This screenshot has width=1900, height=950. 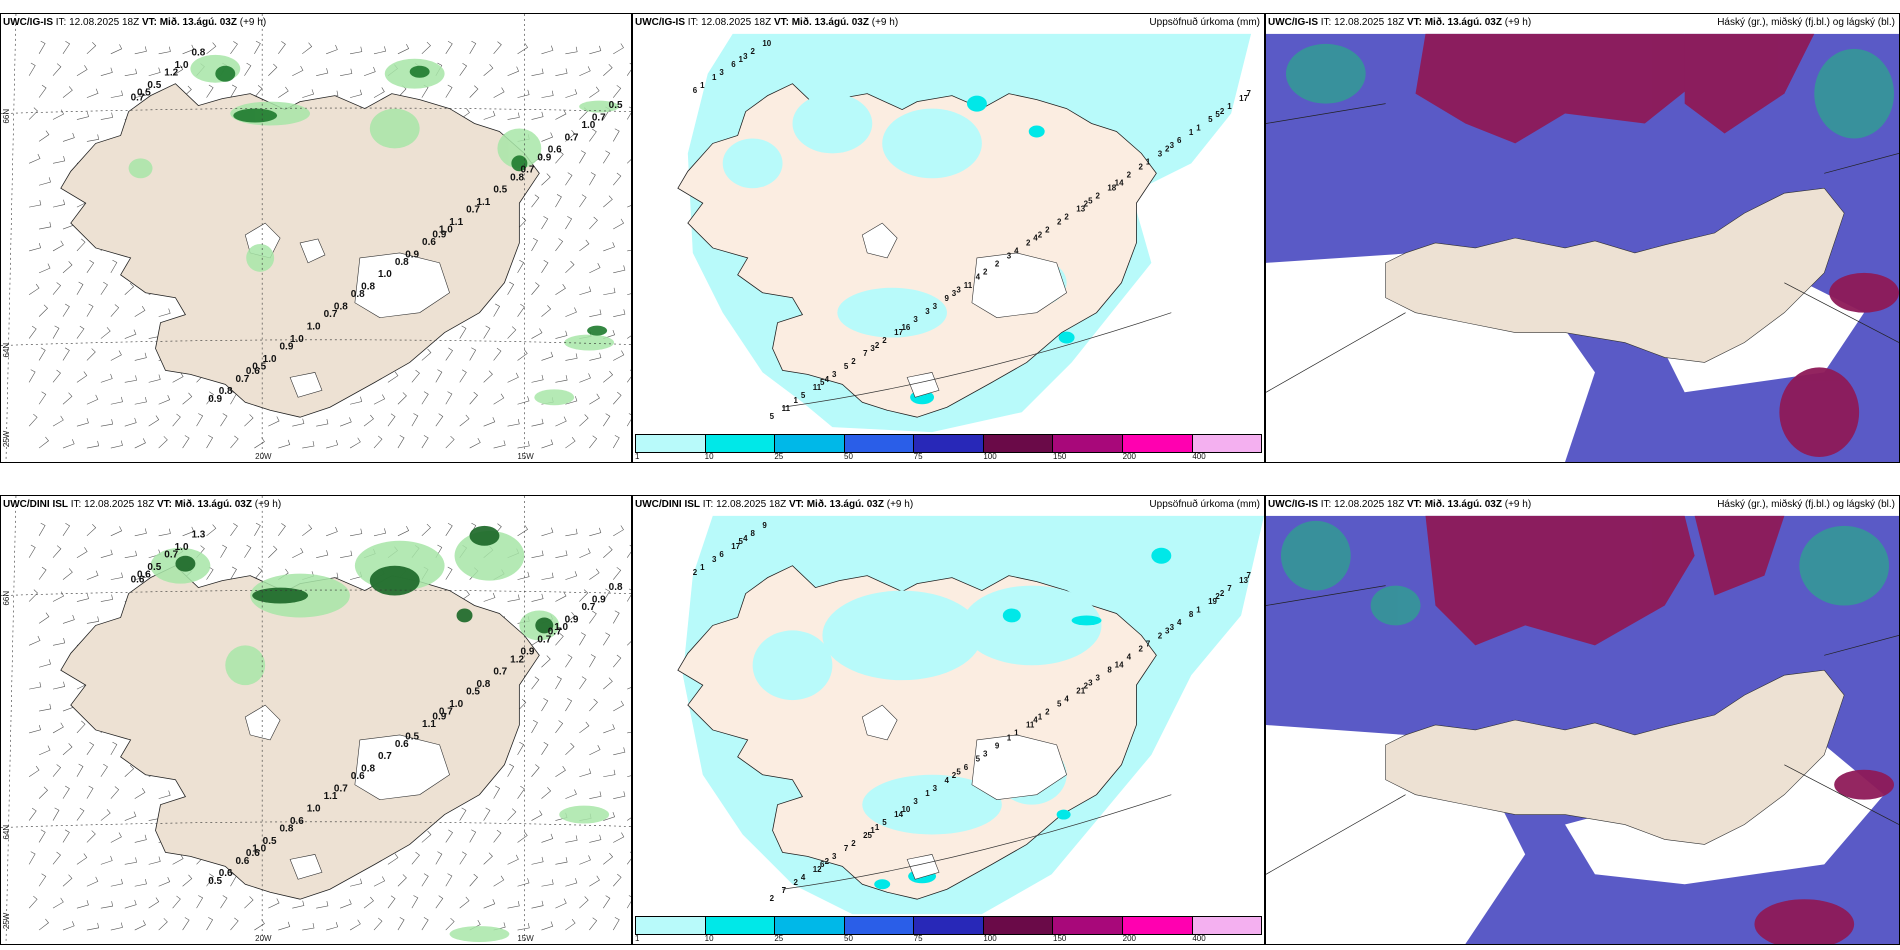 I want to click on value-label: 17, so click(x=1243, y=98).